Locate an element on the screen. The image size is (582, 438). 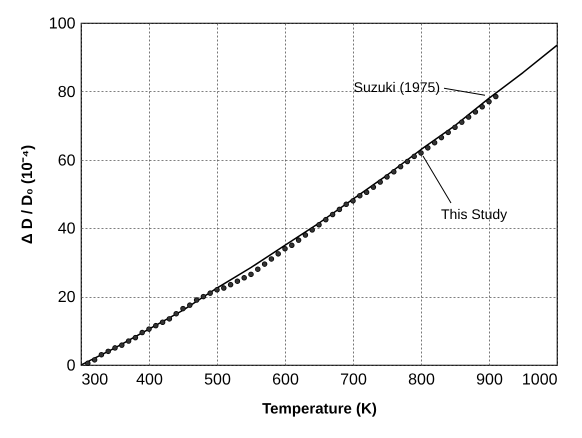
x-tick-label: 1000 is located at coordinates (540, 380).